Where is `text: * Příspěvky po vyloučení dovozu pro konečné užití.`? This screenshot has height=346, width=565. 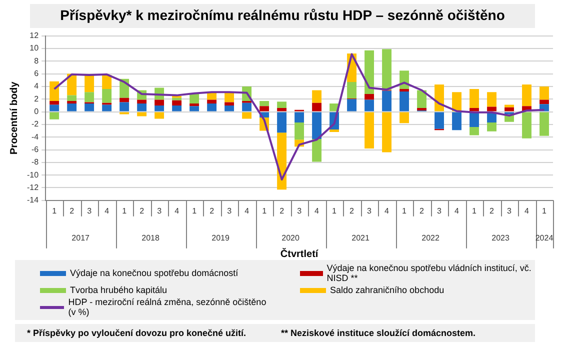
text: * Příspěvky po vyloučení dovozu pro konečné užití. is located at coordinates (137, 333).